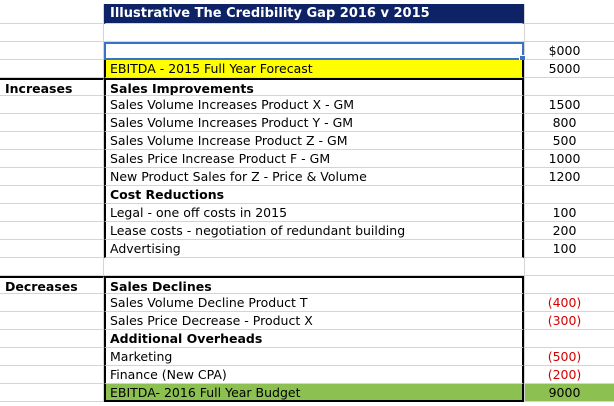  Describe the element at coordinates (52, 87) in the screenshot. I see `row-category: Increases` at that location.